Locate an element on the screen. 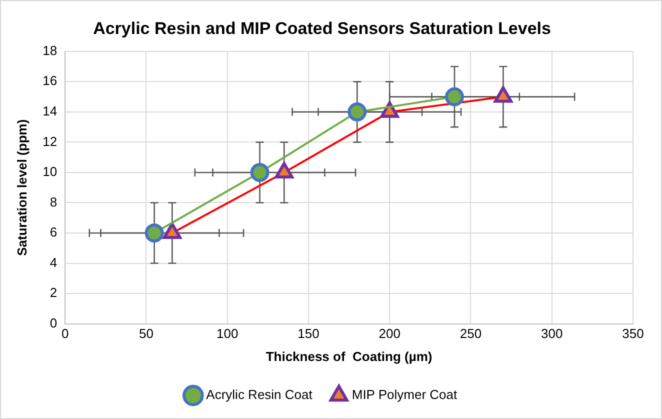  y-tick-label: 4 is located at coordinates (54, 262).